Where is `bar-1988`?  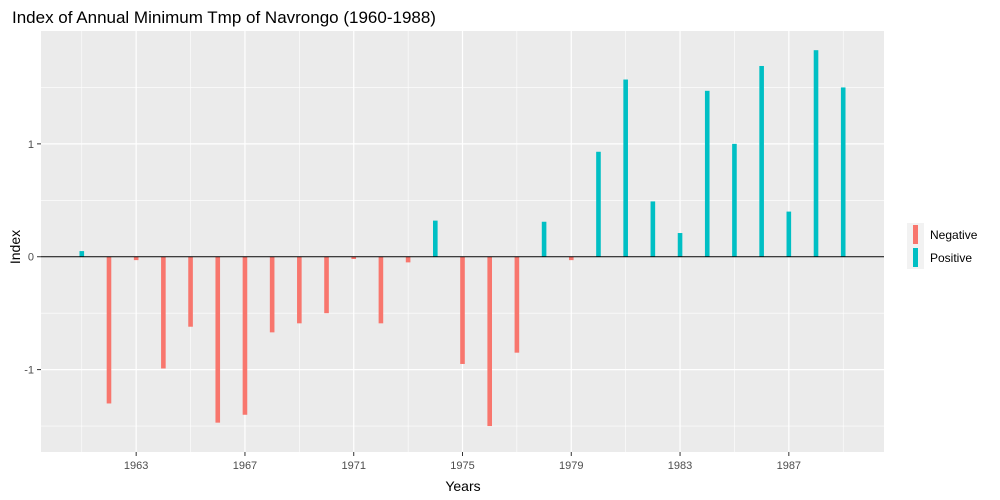 bar-1988 is located at coordinates (816, 153).